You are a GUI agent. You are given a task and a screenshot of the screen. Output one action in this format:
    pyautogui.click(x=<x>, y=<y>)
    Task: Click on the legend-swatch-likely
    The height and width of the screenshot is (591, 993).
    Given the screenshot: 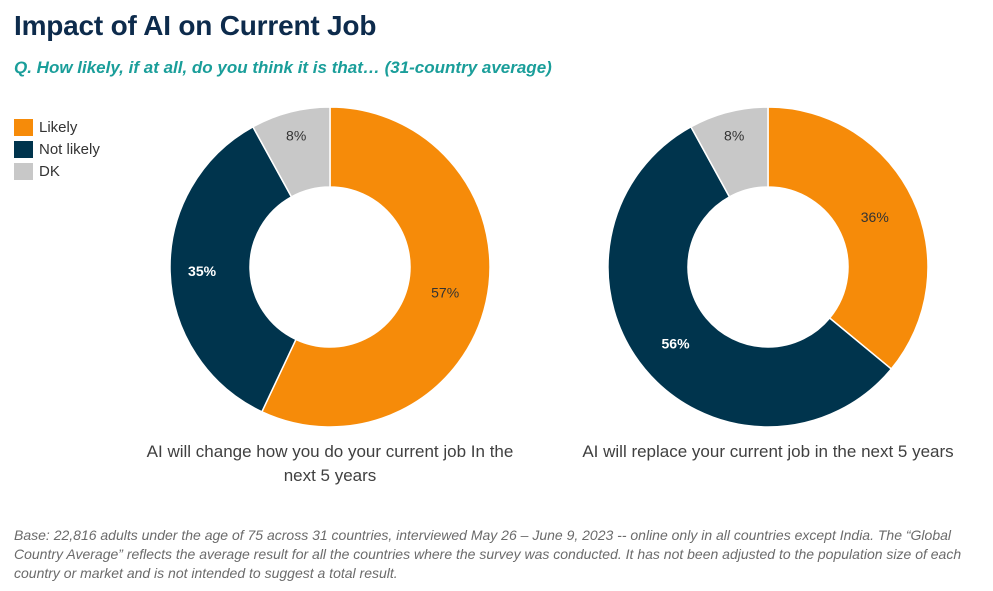 What is the action you would take?
    pyautogui.click(x=23, y=127)
    